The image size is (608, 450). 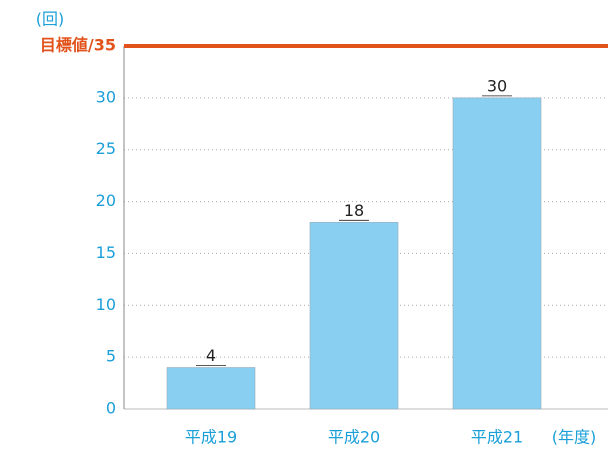 What do you see at coordinates (354, 210) in the screenshot?
I see `value-label: 18` at bounding box center [354, 210].